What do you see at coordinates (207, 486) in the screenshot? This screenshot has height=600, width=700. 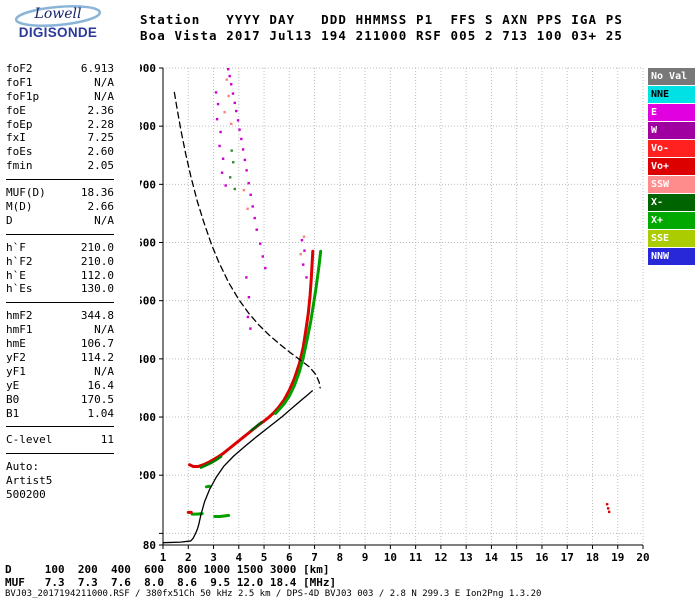 I see `echo-blob` at bounding box center [207, 486].